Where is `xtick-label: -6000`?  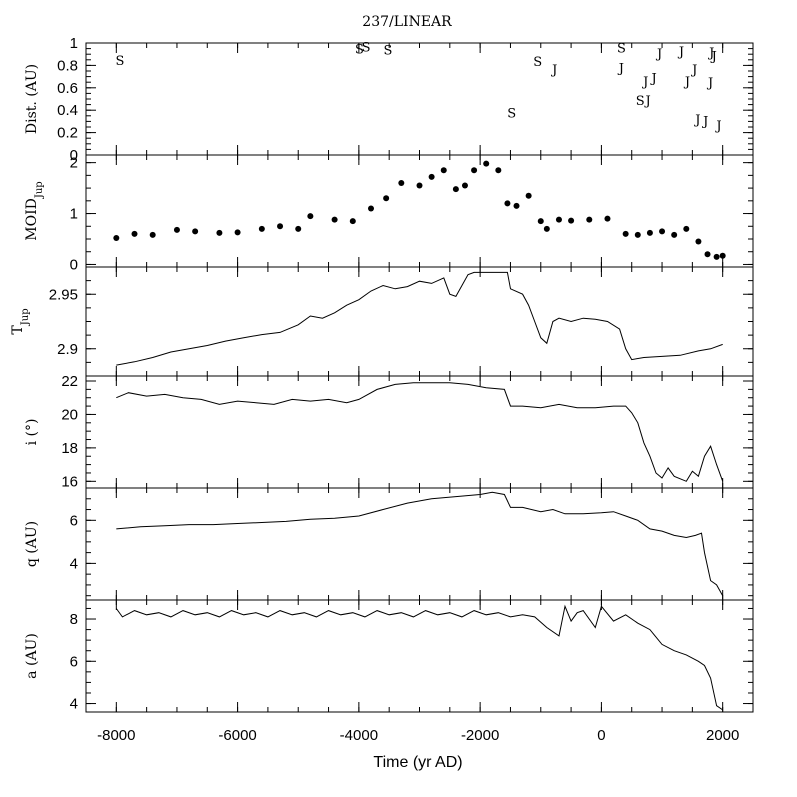
xtick-label: -6000 is located at coordinates (237, 735).